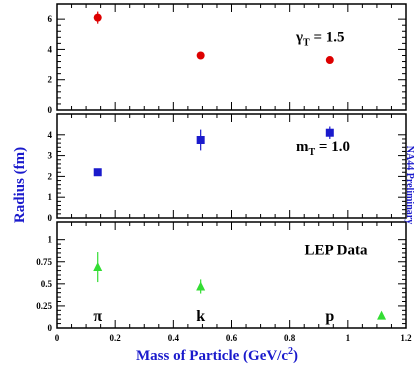 The height and width of the screenshot is (368, 414). What do you see at coordinates (47, 284) in the screenshot?
I see `y-tick-label: 0.5` at bounding box center [47, 284].